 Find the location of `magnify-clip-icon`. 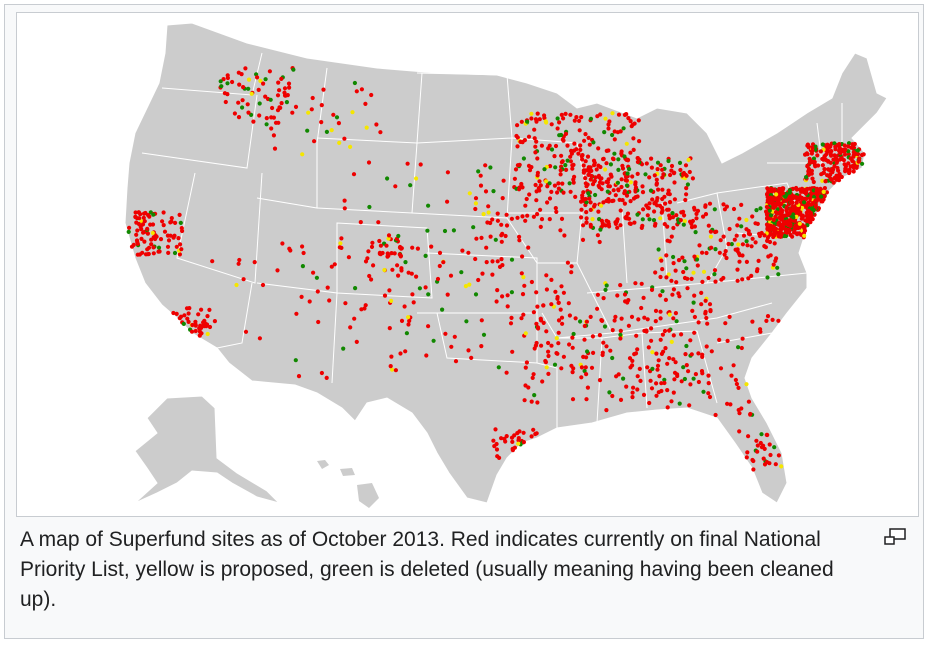

magnify-clip-icon is located at coordinates (896, 538).